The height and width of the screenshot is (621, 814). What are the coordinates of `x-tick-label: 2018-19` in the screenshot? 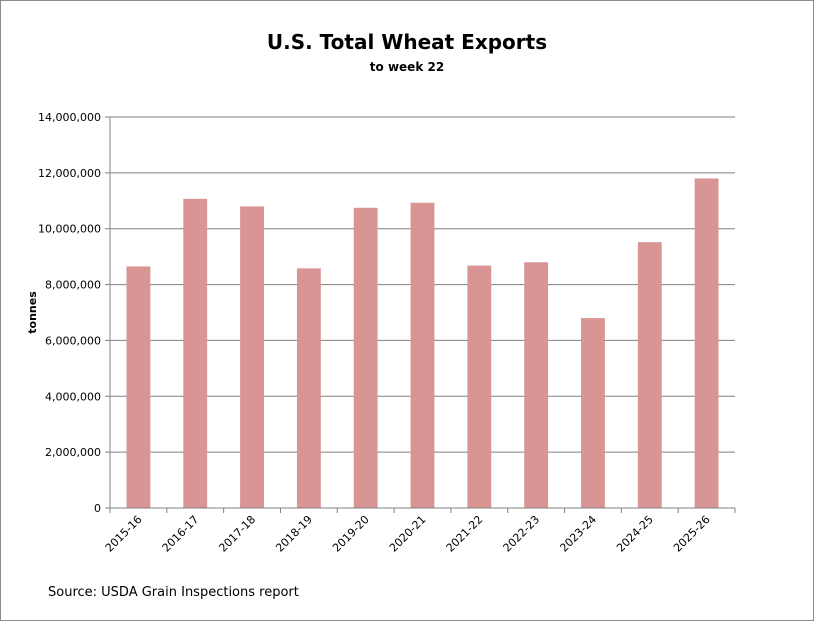 It's located at (294, 534).